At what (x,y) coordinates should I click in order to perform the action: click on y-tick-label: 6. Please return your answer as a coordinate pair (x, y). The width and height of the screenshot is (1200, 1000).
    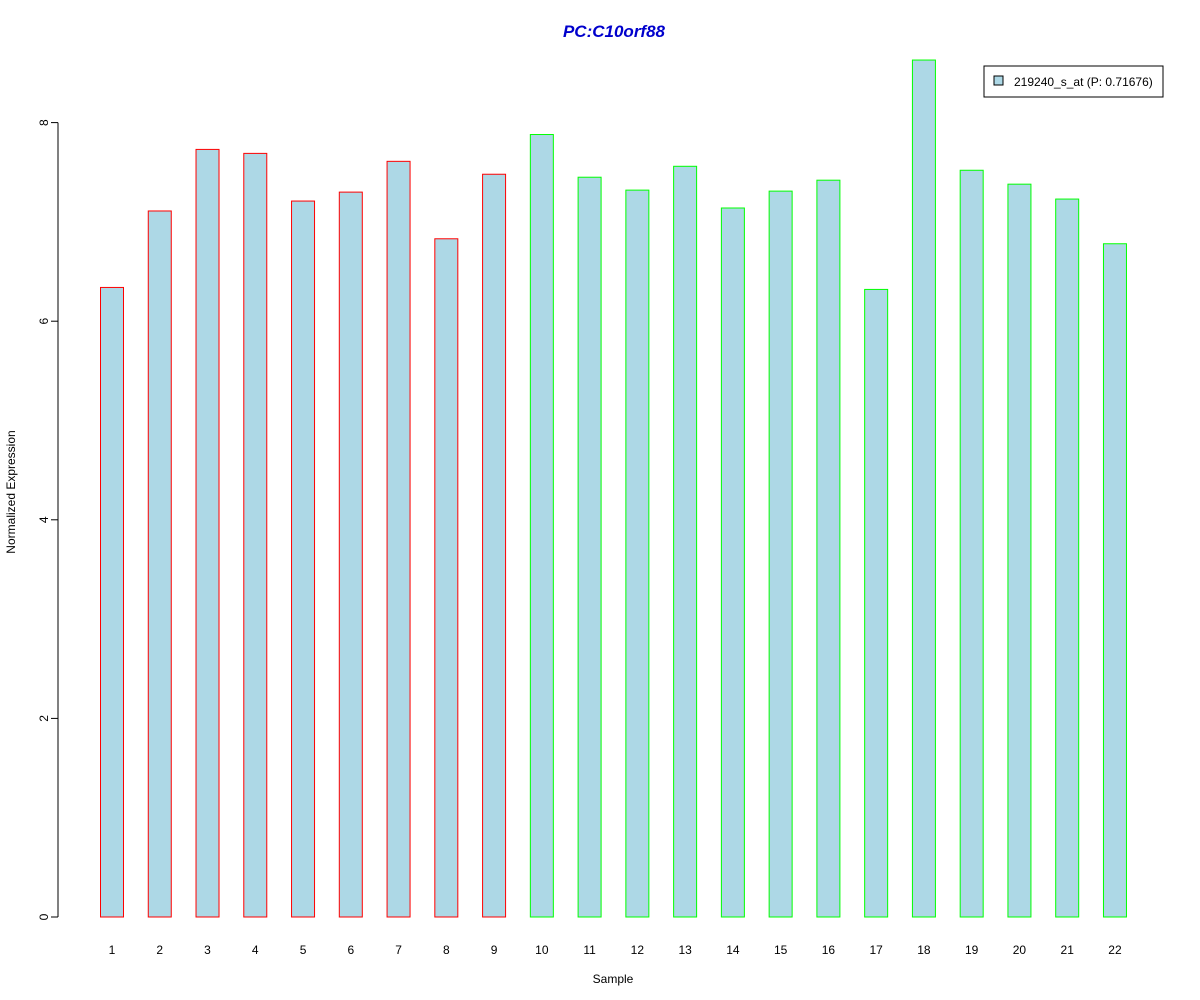
    Looking at the image, I should click on (44, 321).